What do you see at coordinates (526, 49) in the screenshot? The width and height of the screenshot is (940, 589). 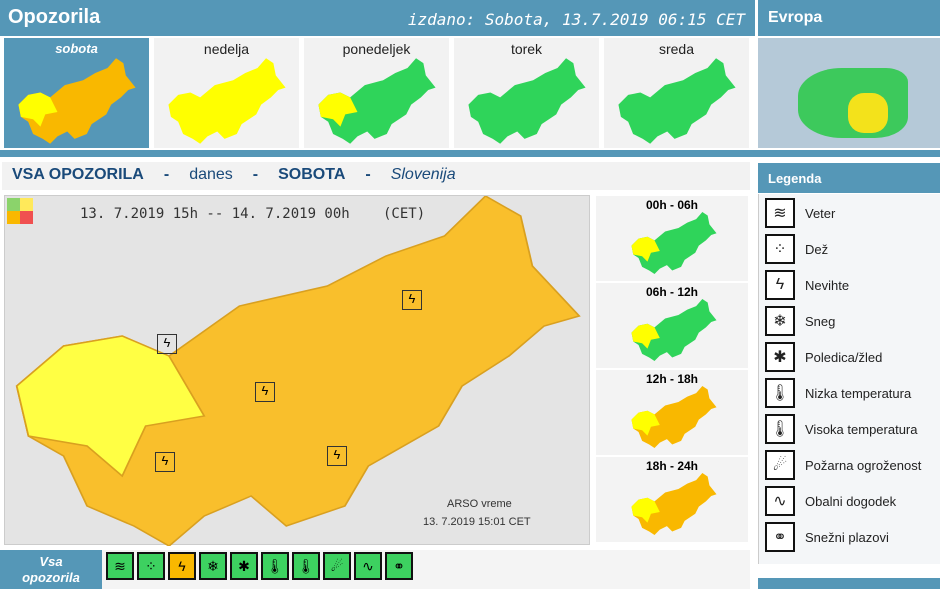 I see `day-label: torek` at bounding box center [526, 49].